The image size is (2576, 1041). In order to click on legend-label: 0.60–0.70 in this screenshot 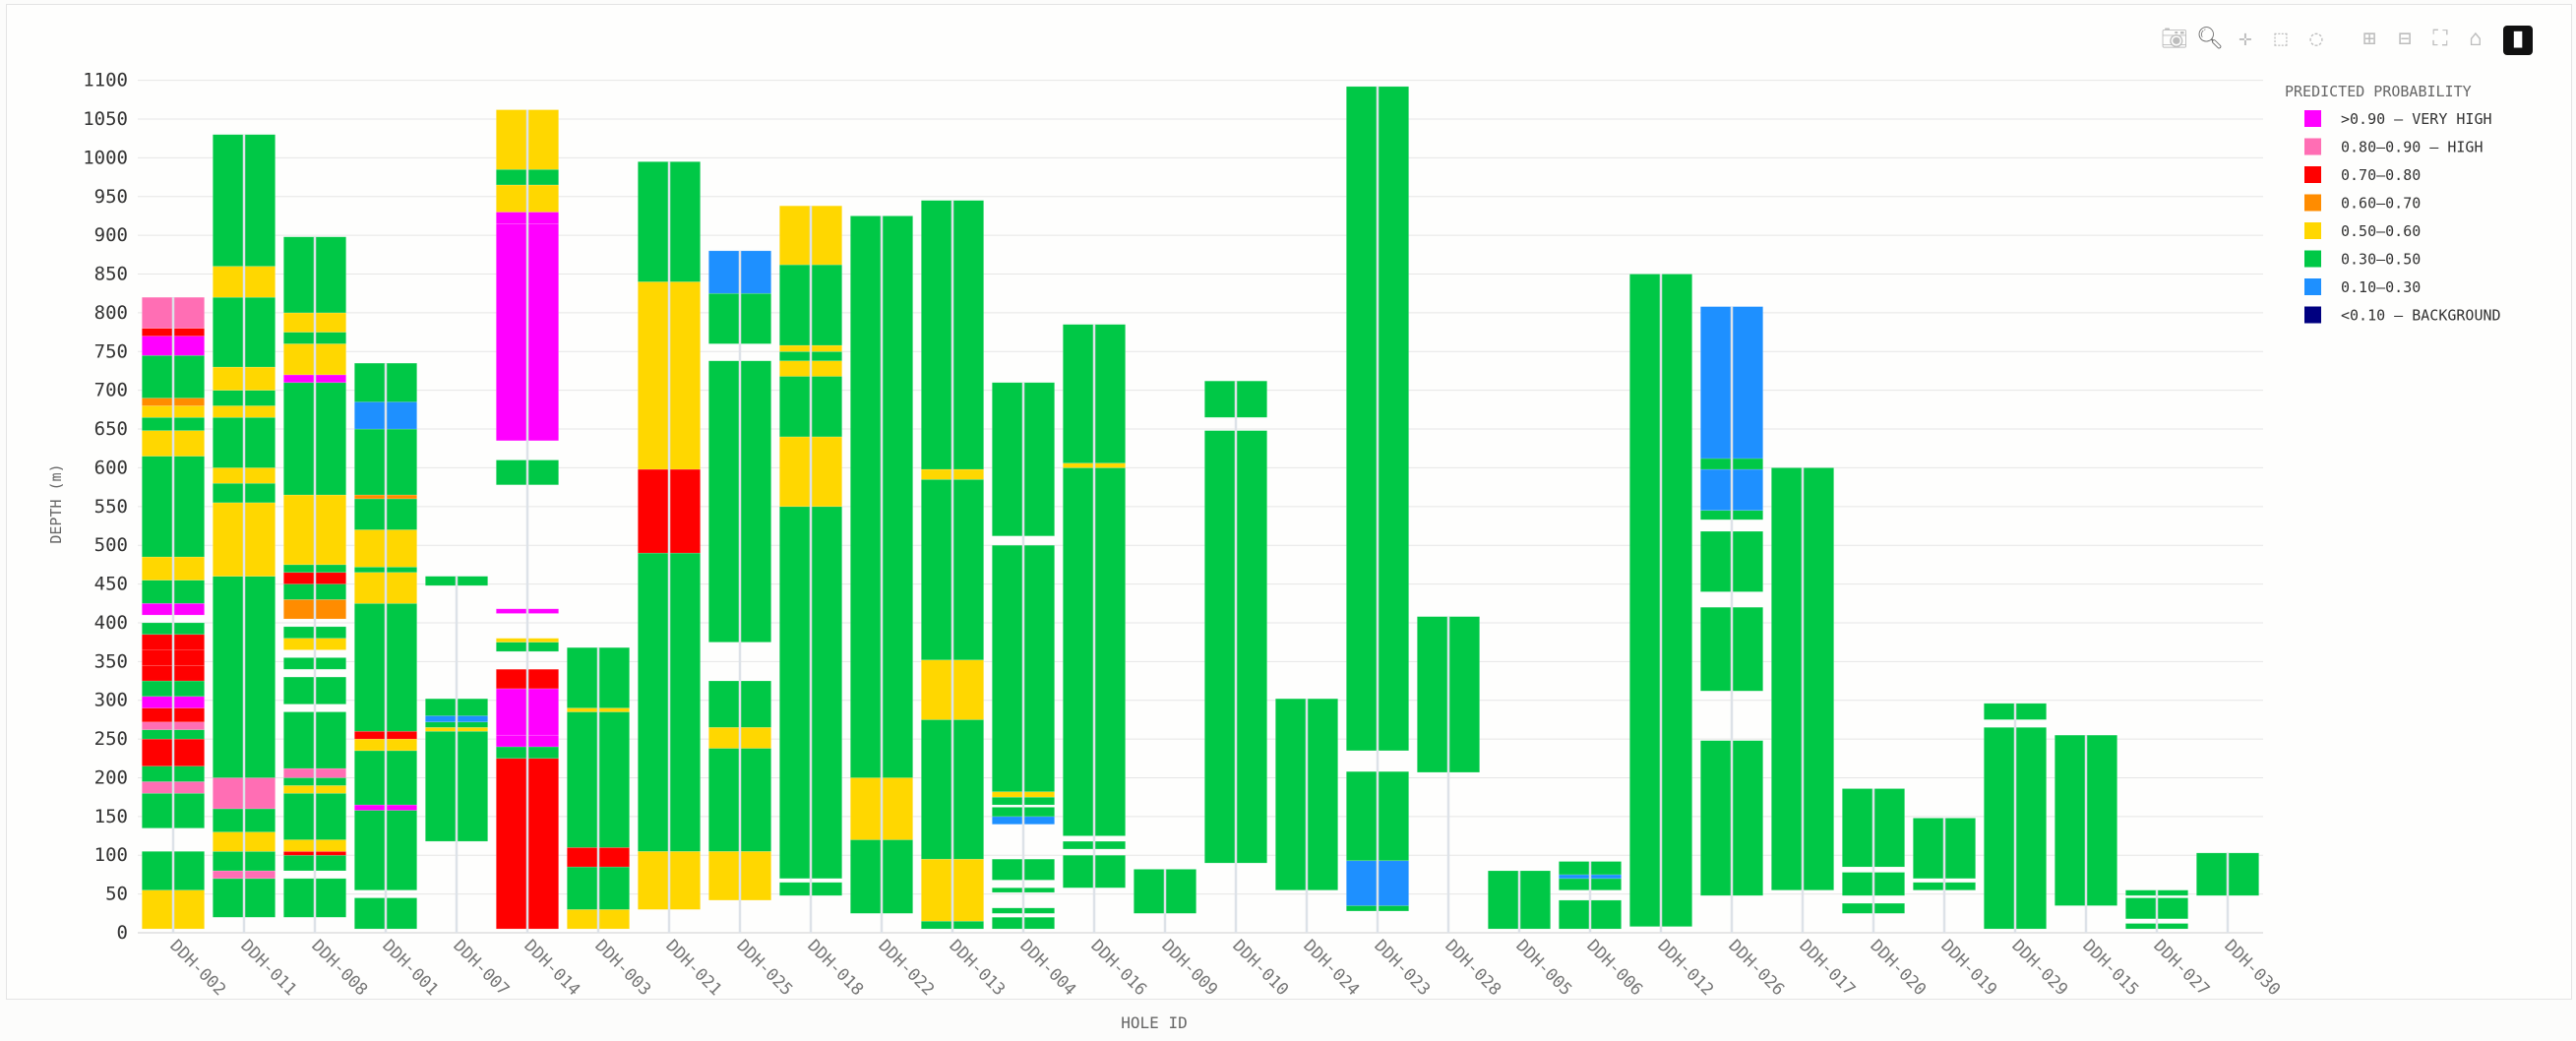, I will do `click(2381, 204)`.